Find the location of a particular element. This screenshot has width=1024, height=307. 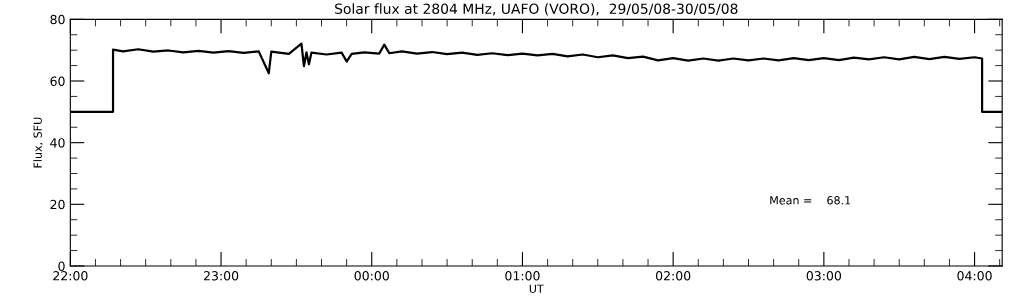

y-tick-label: 60 is located at coordinates (57, 81).